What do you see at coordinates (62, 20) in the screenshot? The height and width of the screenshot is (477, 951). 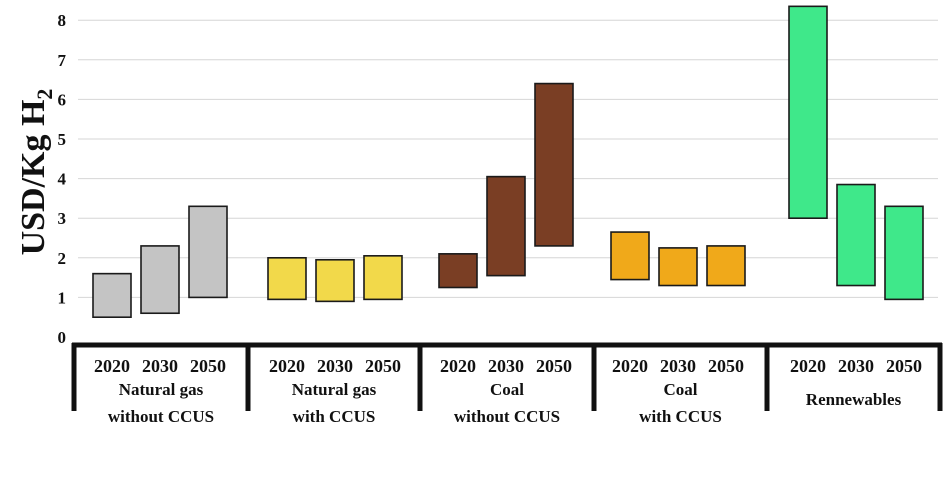 I see `y-tick-label-8: 8` at bounding box center [62, 20].